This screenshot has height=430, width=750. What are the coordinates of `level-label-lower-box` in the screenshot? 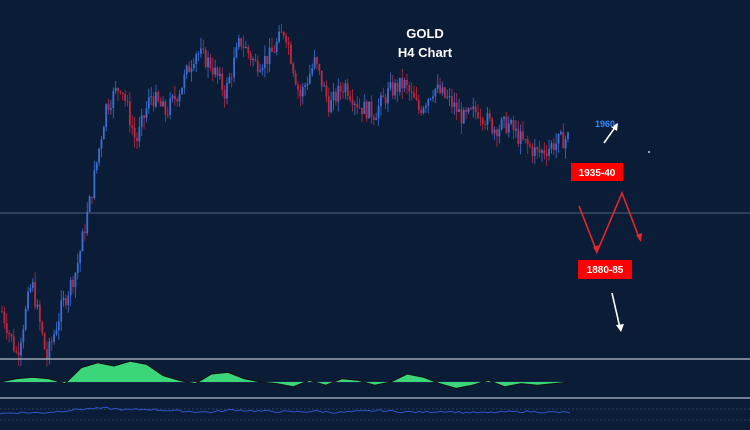 It's located at (605, 269).